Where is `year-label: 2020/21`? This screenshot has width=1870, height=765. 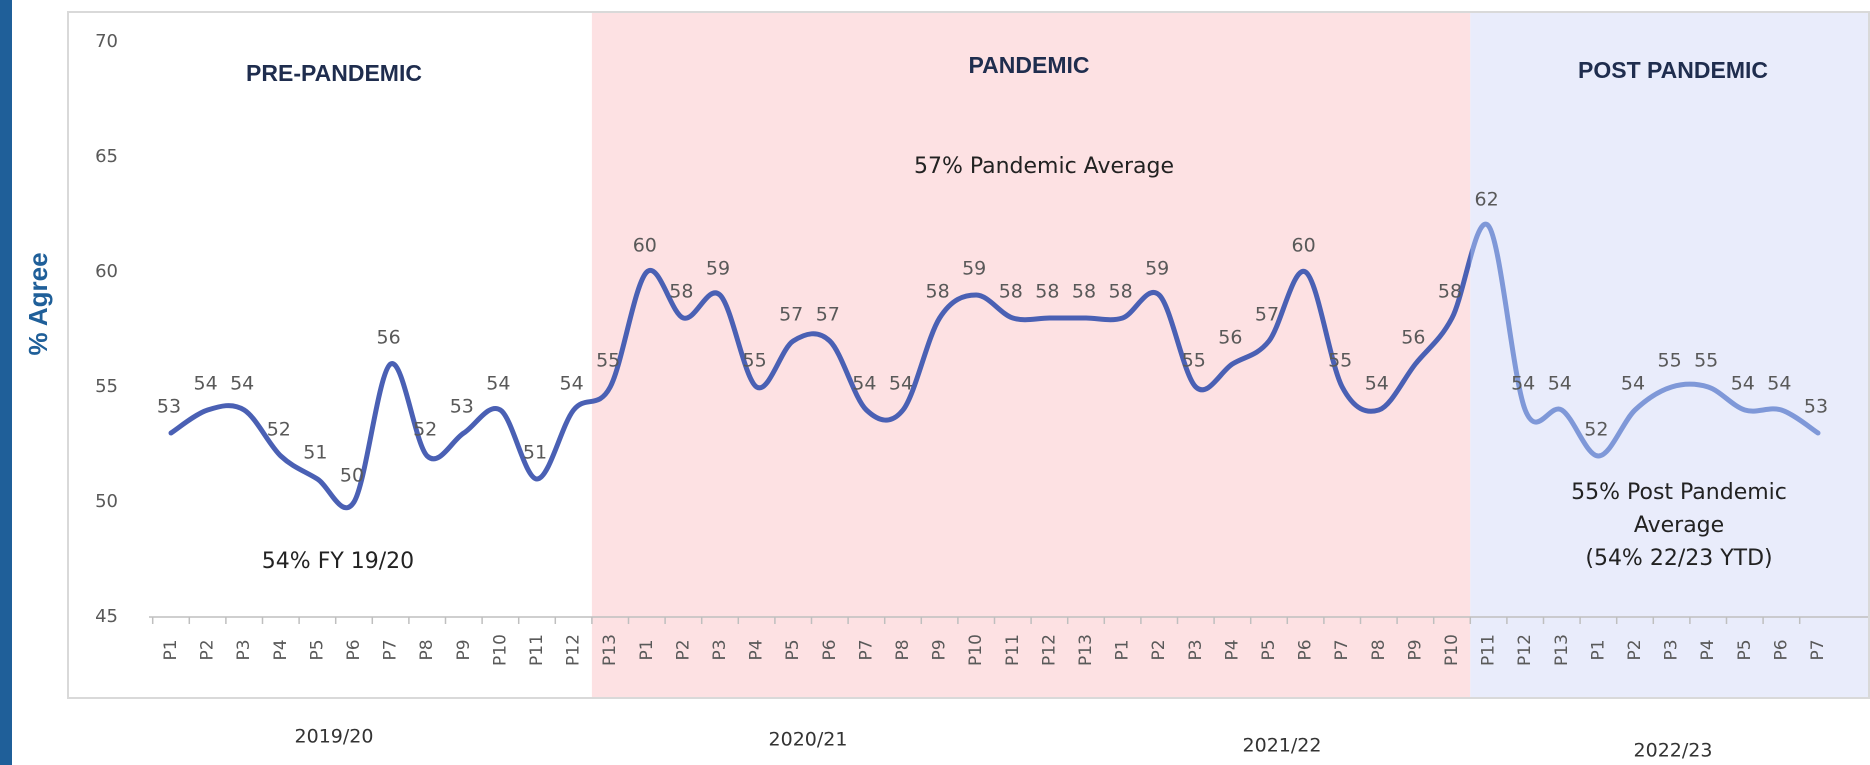
year-label: 2020/21 is located at coordinates (808, 740).